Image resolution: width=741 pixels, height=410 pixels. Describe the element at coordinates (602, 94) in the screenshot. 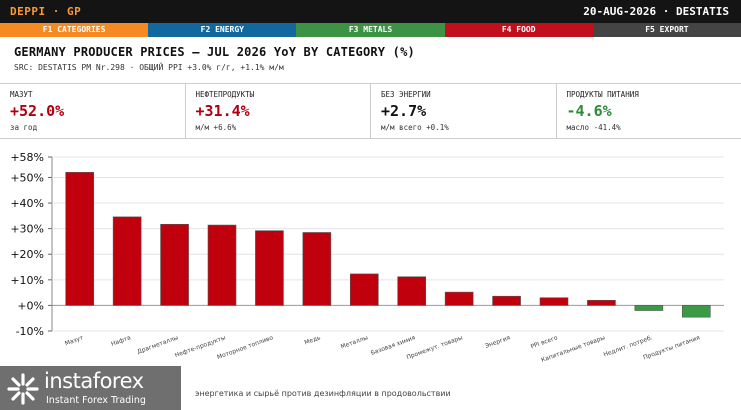

I see `kpi-label: ПРОДУКТЫ ПИТАНИЯ` at that location.